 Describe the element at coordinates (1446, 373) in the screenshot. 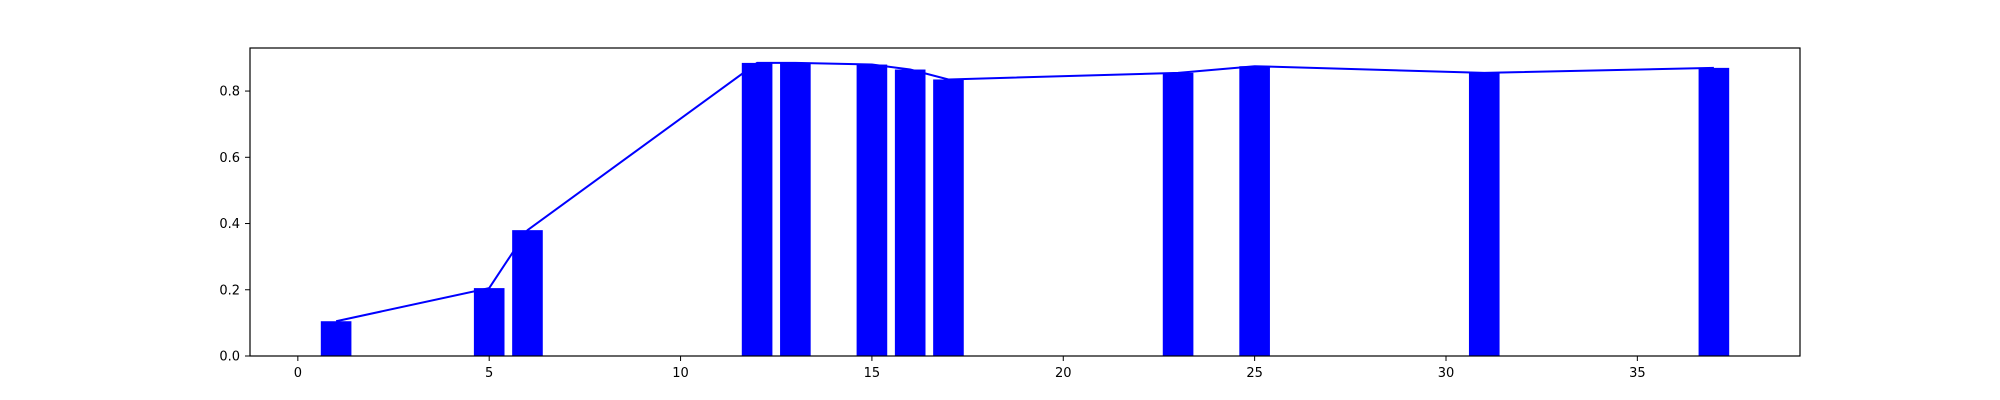

I see `x-tick-label: 30` at that location.